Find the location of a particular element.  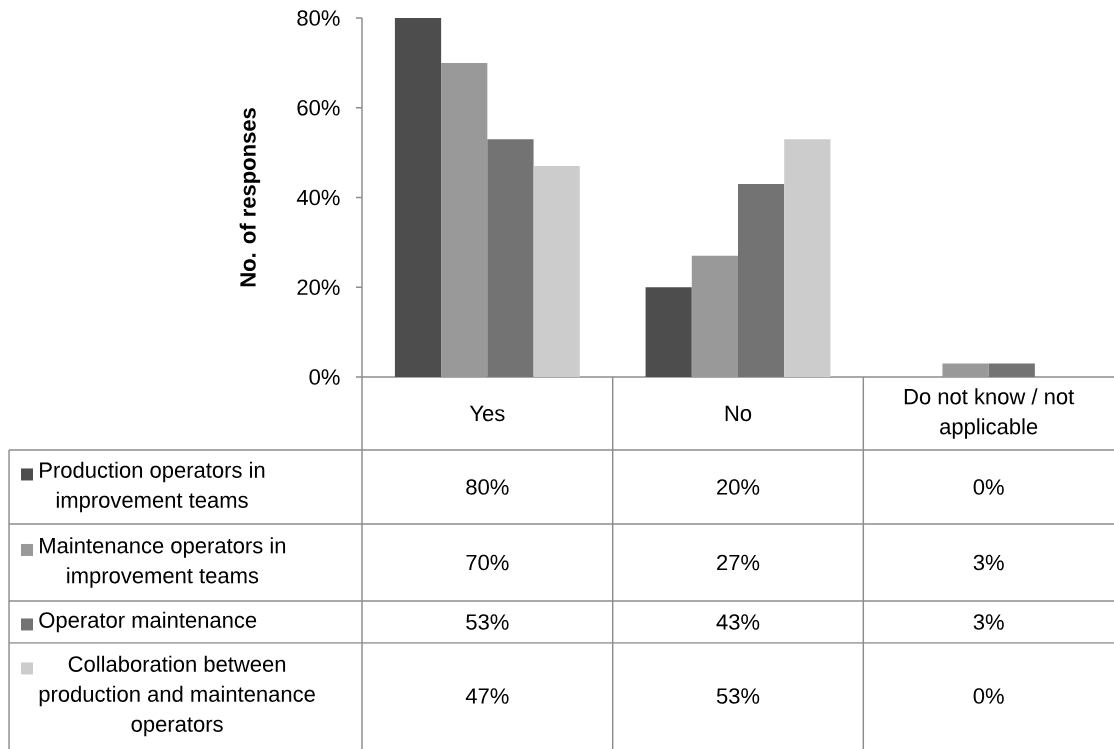

y-tick-label: 60% is located at coordinates (318, 107).